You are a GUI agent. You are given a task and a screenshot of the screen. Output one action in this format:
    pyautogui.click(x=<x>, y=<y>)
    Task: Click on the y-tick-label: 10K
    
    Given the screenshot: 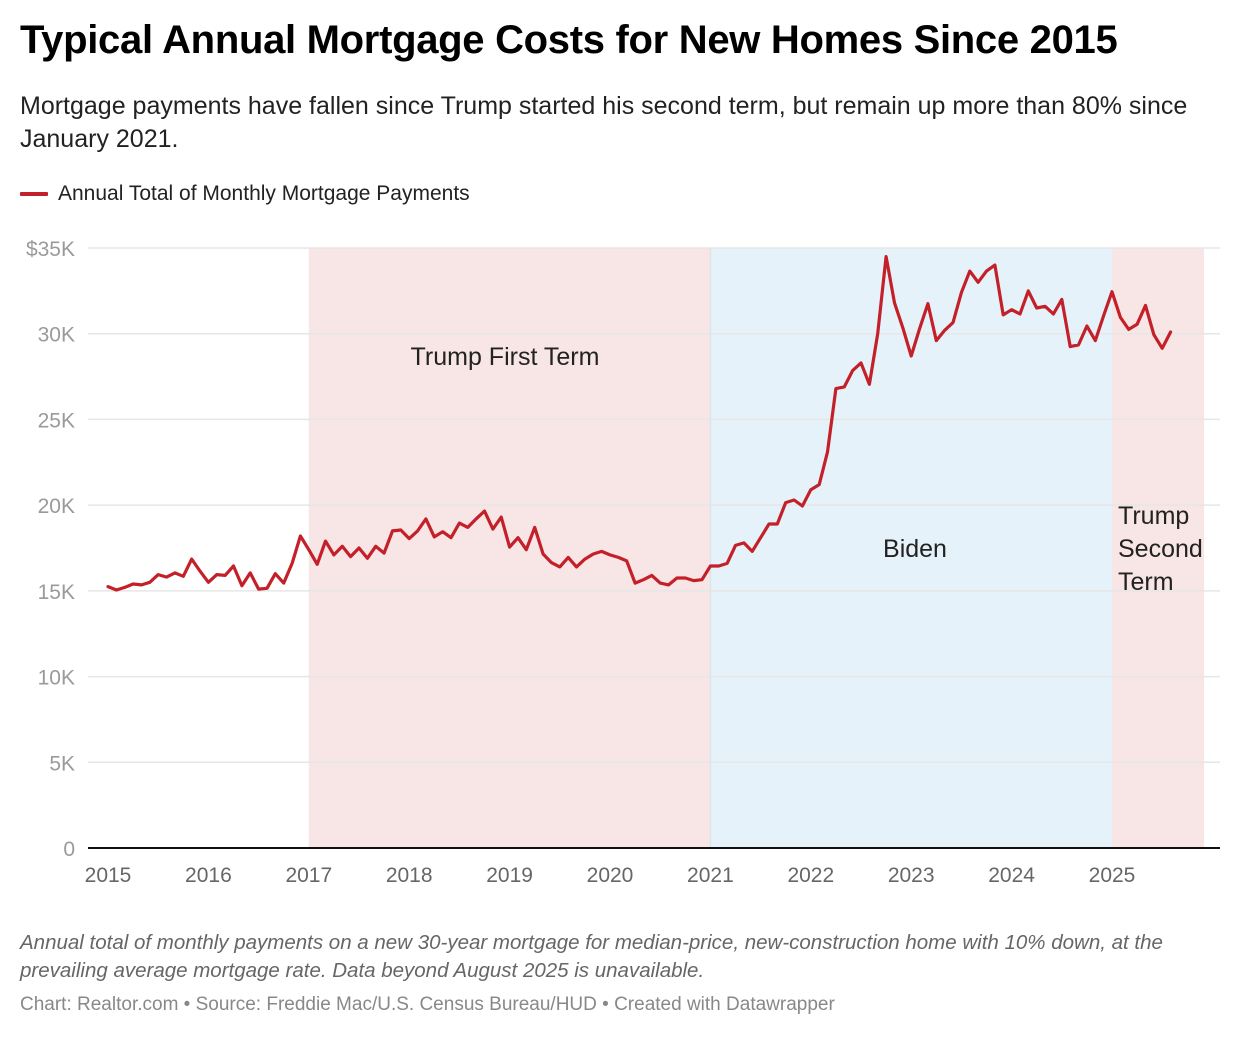 What is the action you would take?
    pyautogui.click(x=56, y=678)
    